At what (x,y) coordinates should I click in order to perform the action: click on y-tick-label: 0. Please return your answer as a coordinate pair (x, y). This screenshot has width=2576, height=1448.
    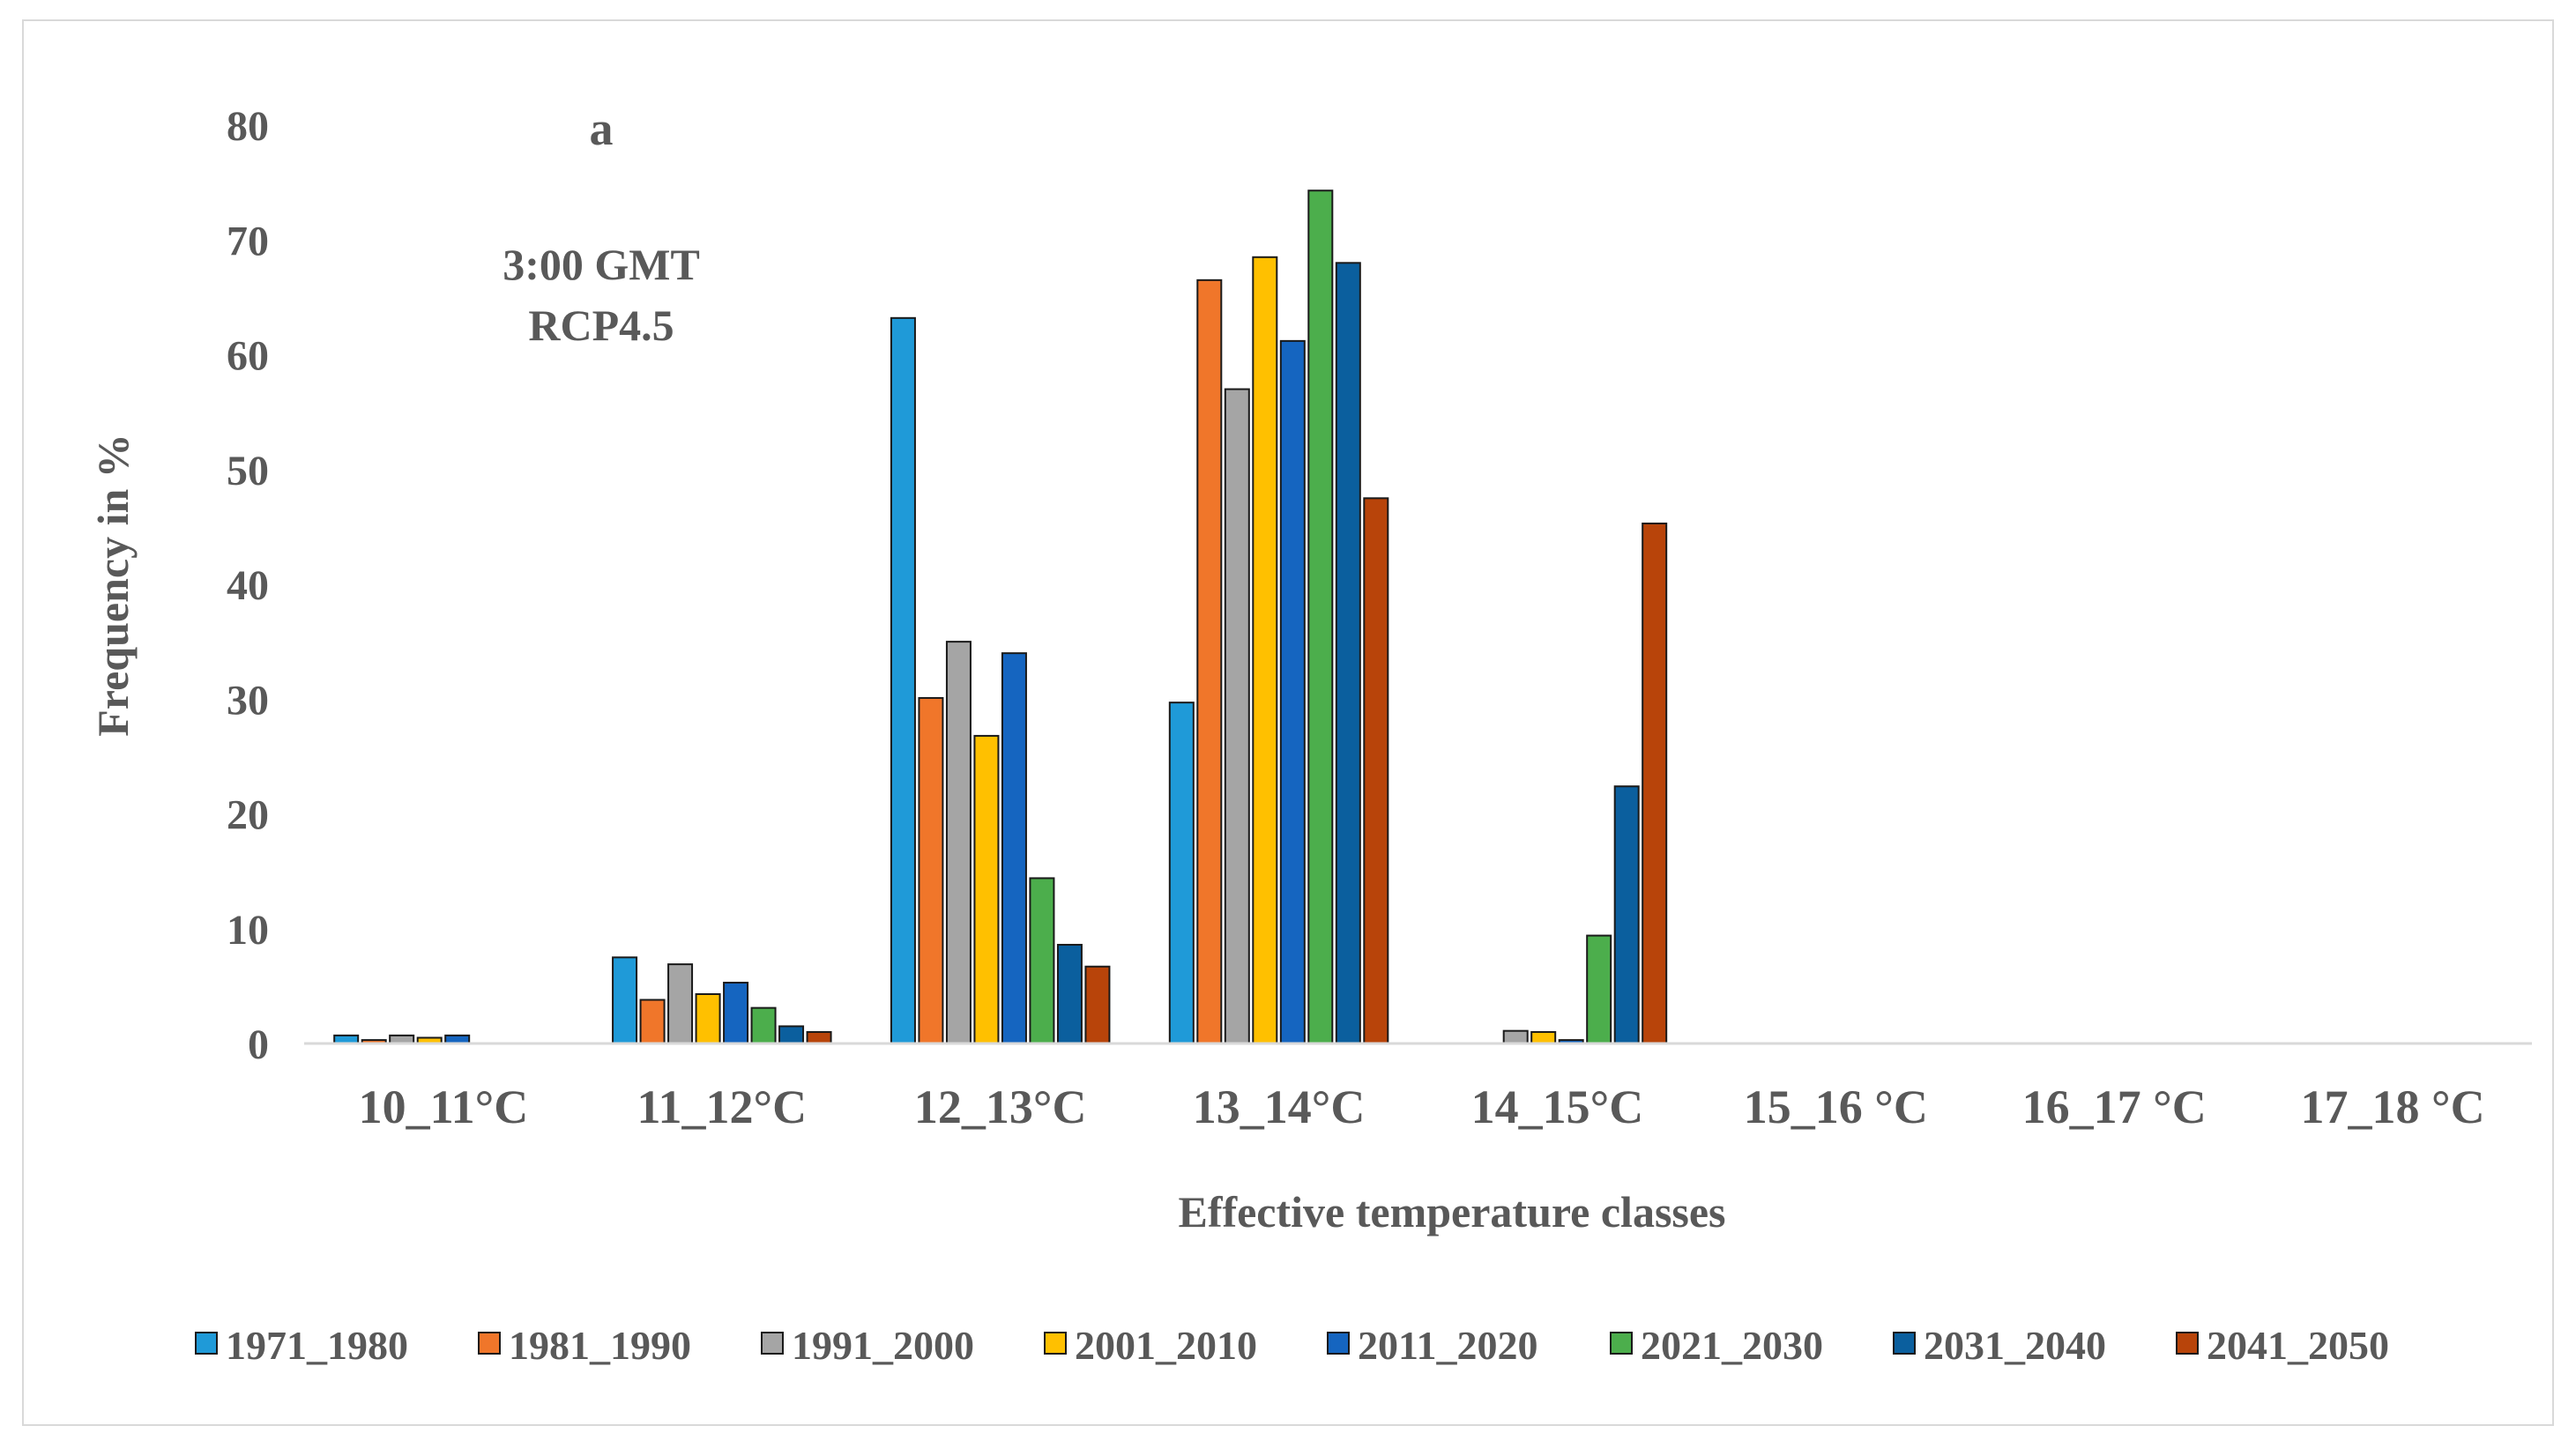
    Looking at the image, I should click on (259, 1044).